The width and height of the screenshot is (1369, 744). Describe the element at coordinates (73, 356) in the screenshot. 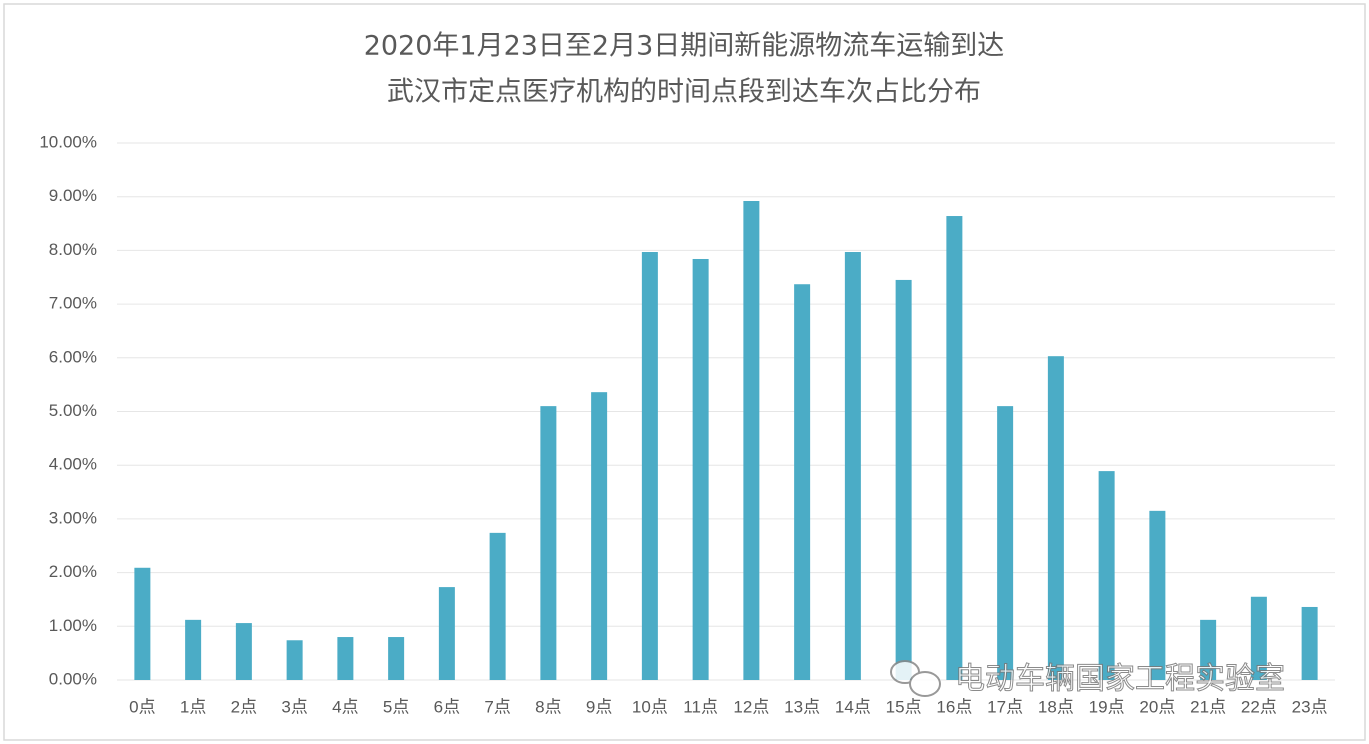

I see `y-tick-label: 6.00%` at that location.